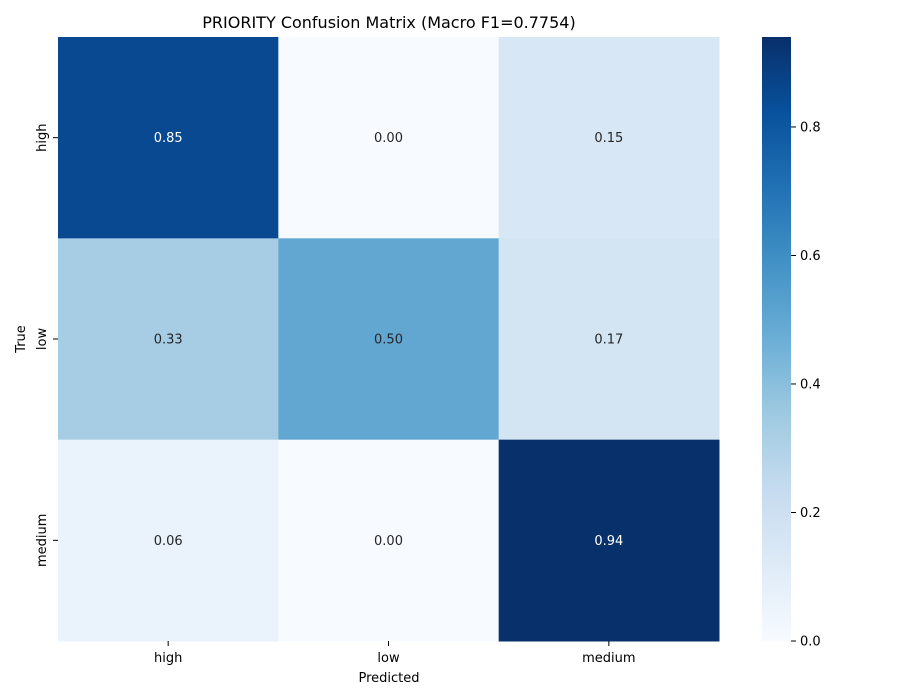  Describe the element at coordinates (608, 658) in the screenshot. I see `x-tick-label: medium` at that location.